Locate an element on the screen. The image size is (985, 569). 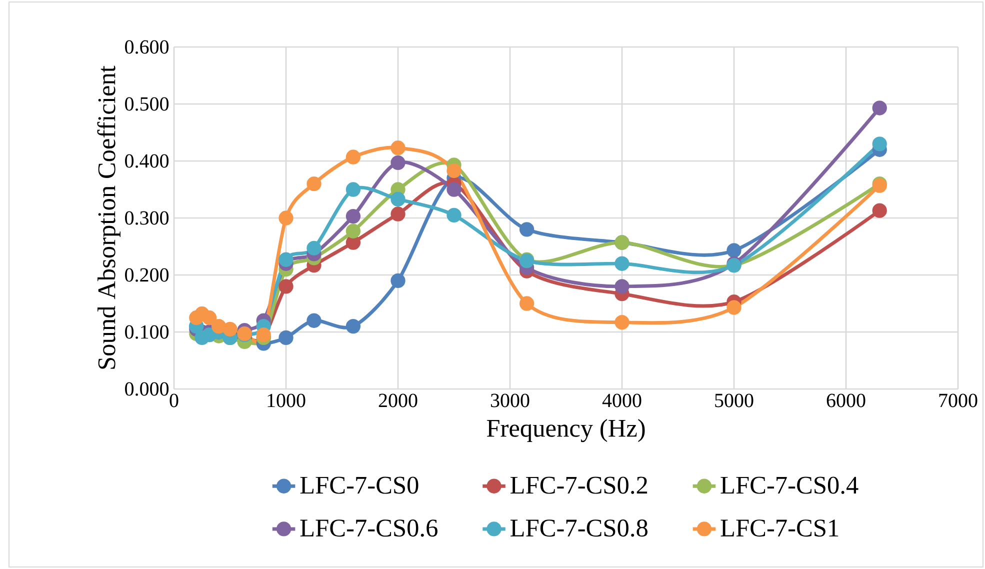
x-tick-label: 4000 is located at coordinates (622, 401).